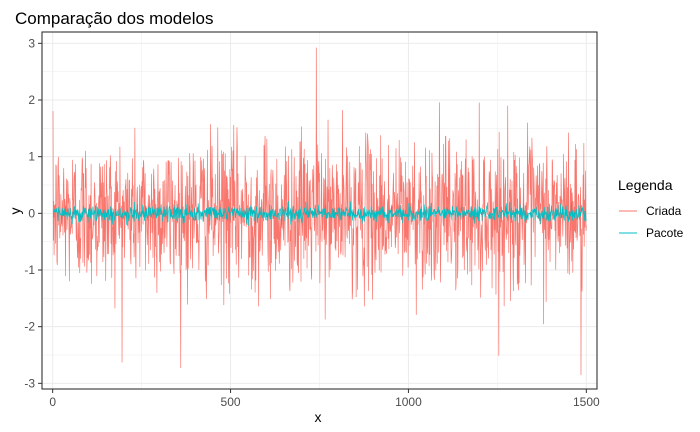 This screenshot has height=432, width=700. What do you see at coordinates (664, 211) in the screenshot?
I see `legend-label-criada: Criada` at bounding box center [664, 211].